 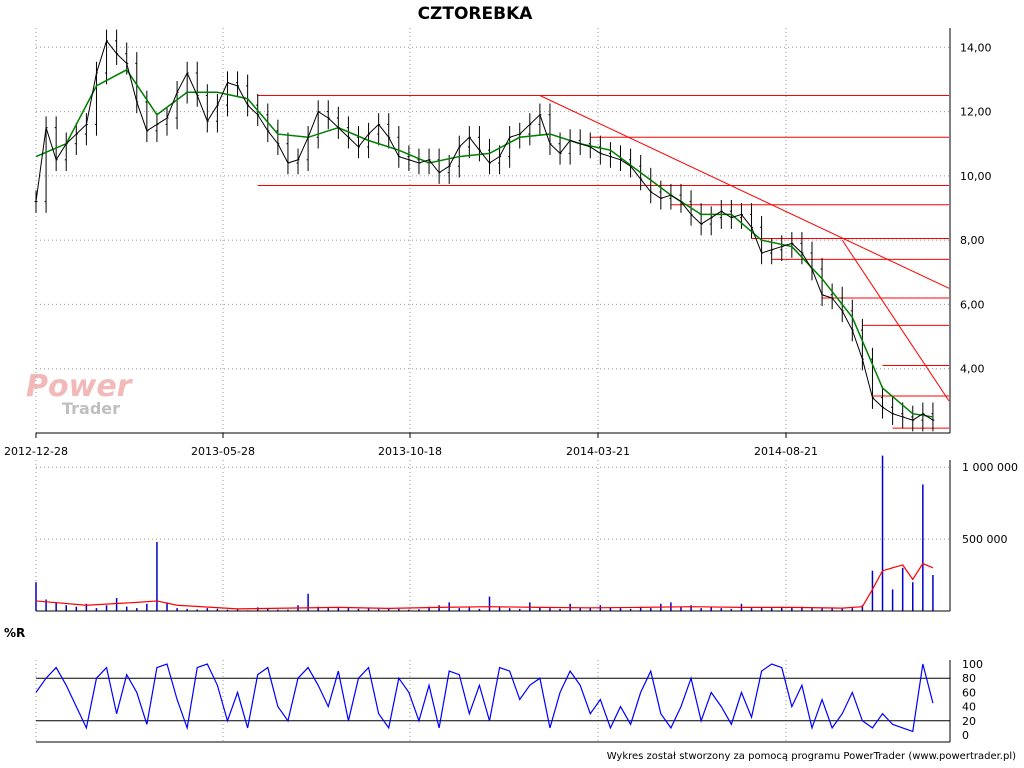 I want to click on volume-y-tick: 500 000, so click(x=985, y=539).